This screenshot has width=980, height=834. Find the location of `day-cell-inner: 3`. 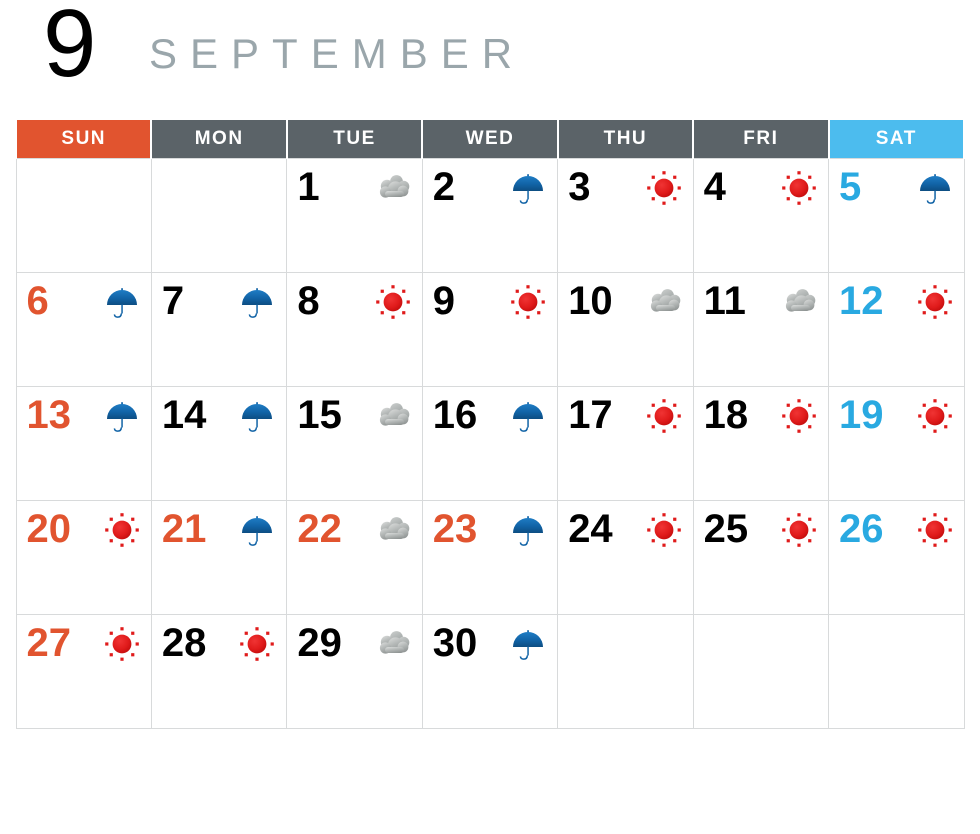

day-cell-inner: 3 is located at coordinates (625, 215).